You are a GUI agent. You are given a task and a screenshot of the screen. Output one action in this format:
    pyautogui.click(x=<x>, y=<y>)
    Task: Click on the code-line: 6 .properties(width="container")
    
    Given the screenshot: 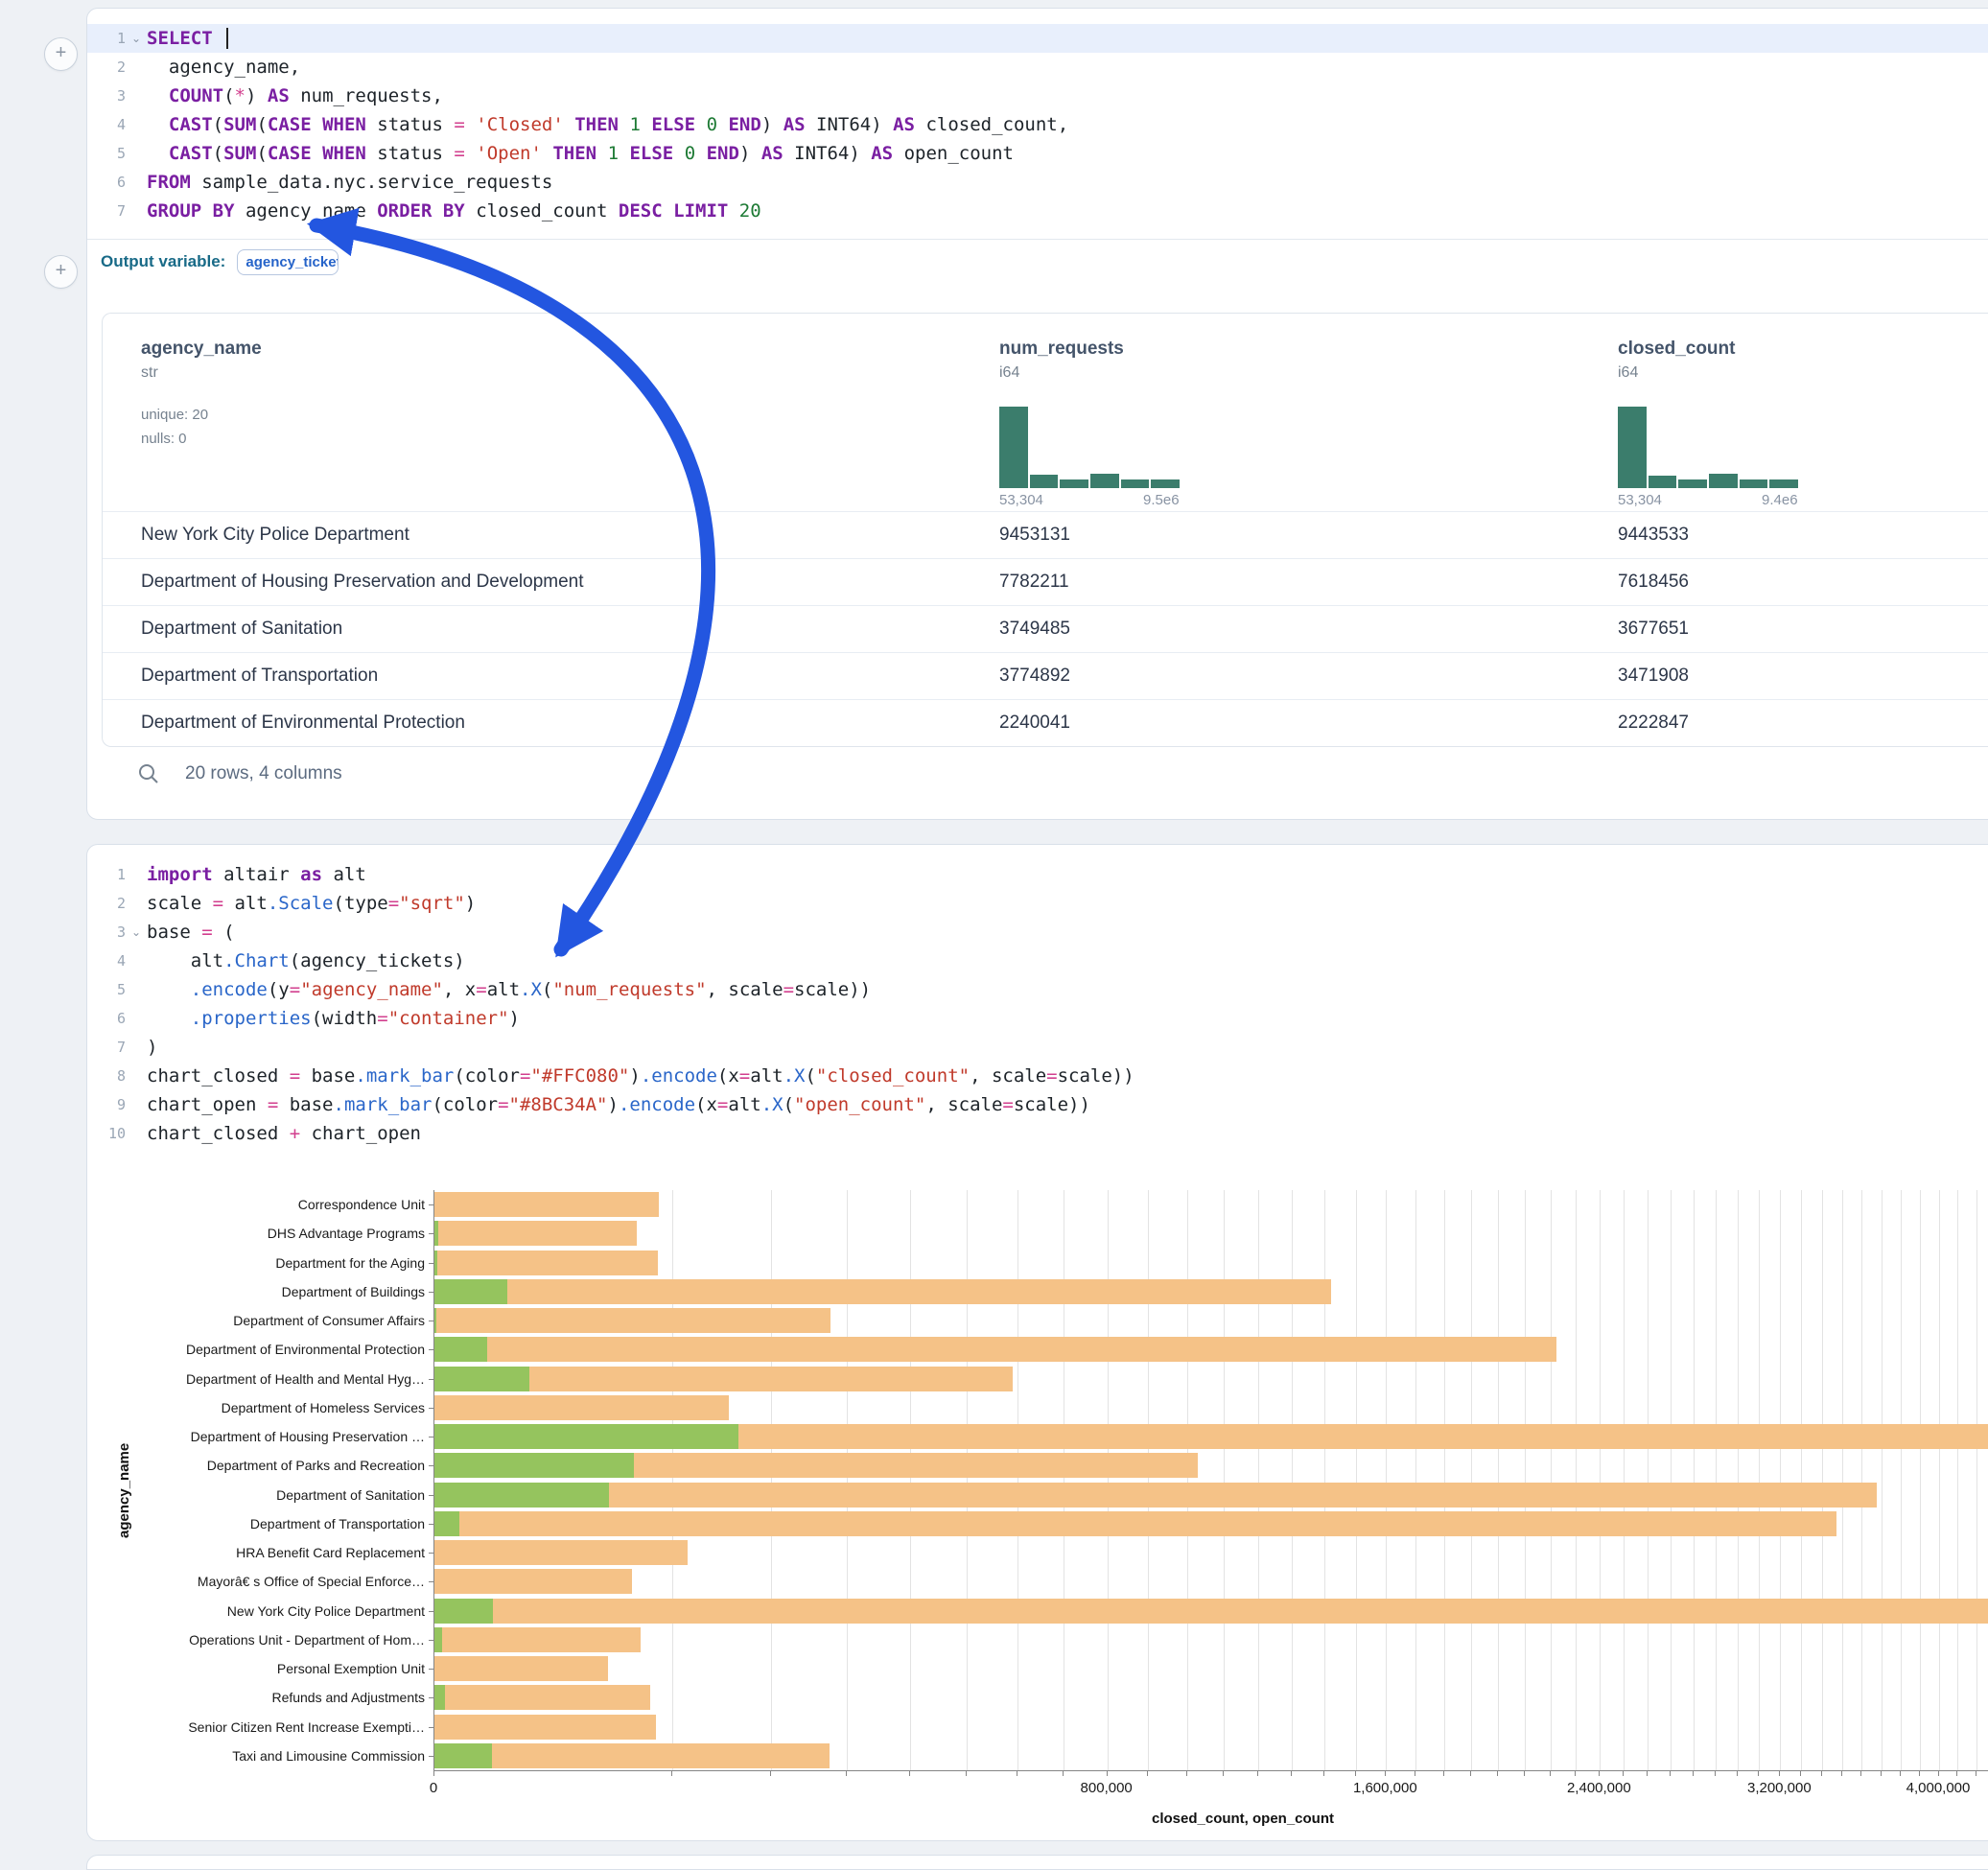 What is the action you would take?
    pyautogui.click(x=1038, y=1018)
    